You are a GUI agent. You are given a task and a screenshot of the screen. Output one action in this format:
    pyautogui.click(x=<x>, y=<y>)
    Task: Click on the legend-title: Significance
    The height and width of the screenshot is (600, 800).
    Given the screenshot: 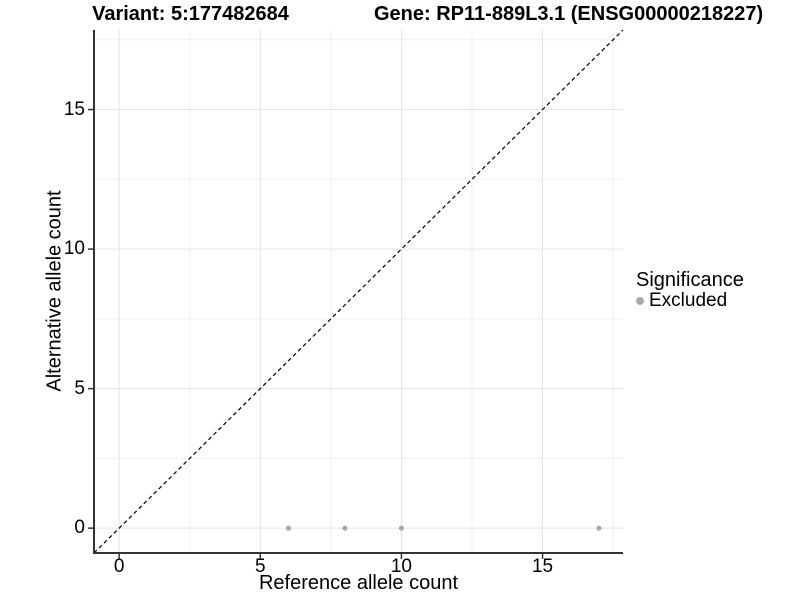 What is the action you would take?
    pyautogui.click(x=690, y=280)
    